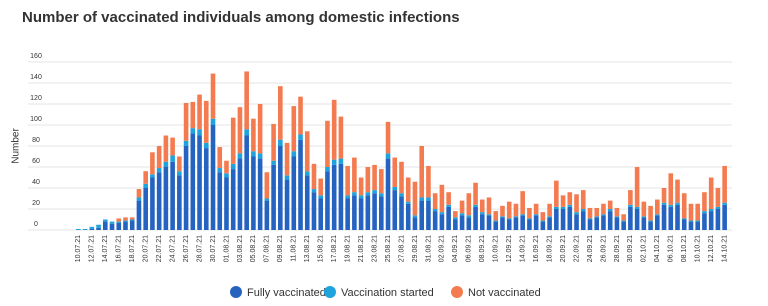  Describe the element at coordinates (119, 248) in the screenshot. I see `x-tick-label: 16.07.21` at that location.